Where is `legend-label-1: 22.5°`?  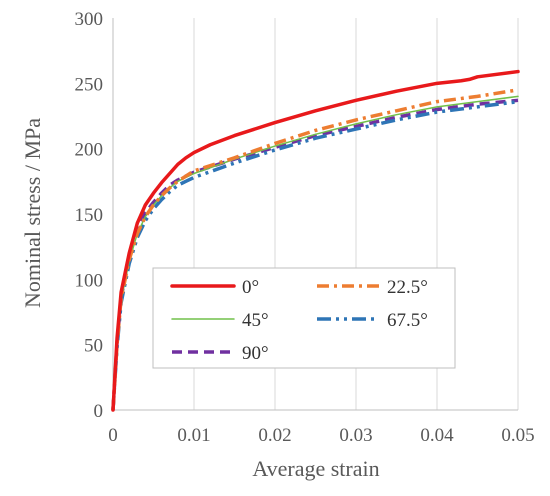 legend-label-1: 22.5° is located at coordinates (407, 287).